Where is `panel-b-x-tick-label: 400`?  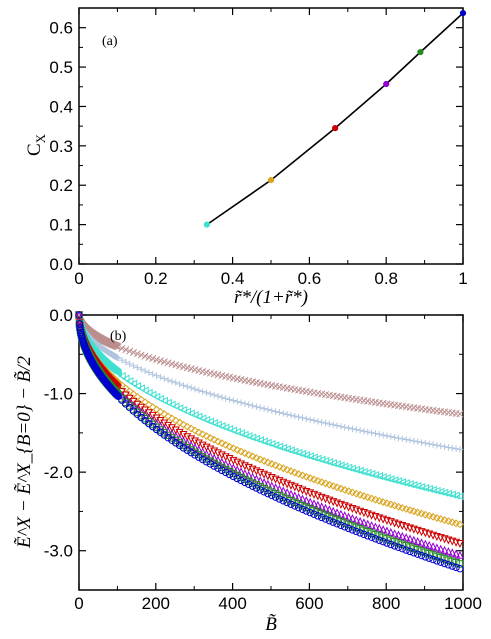
panel-b-x-tick-label: 400 is located at coordinates (232, 603).